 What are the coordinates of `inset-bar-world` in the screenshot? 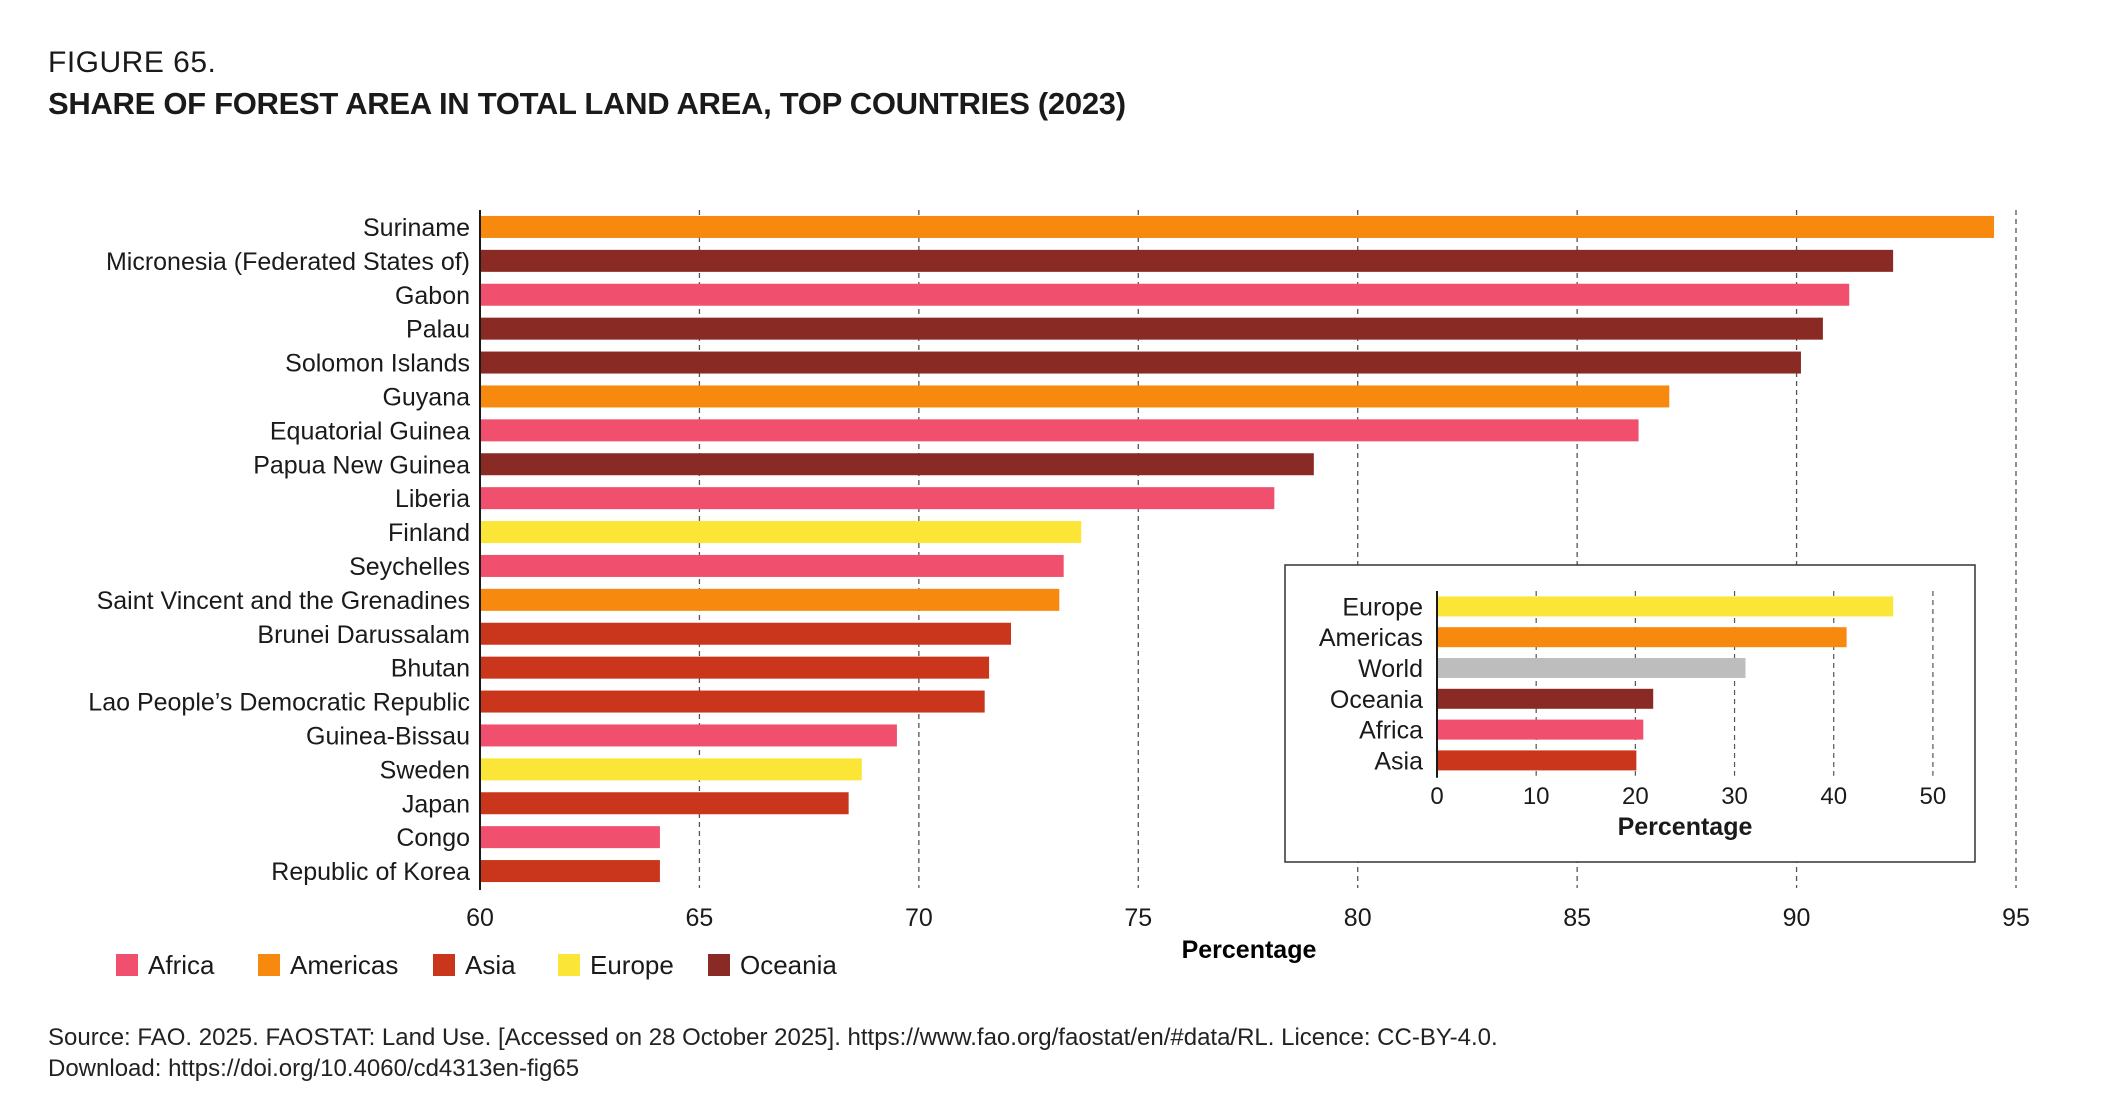 It's located at (1591, 668).